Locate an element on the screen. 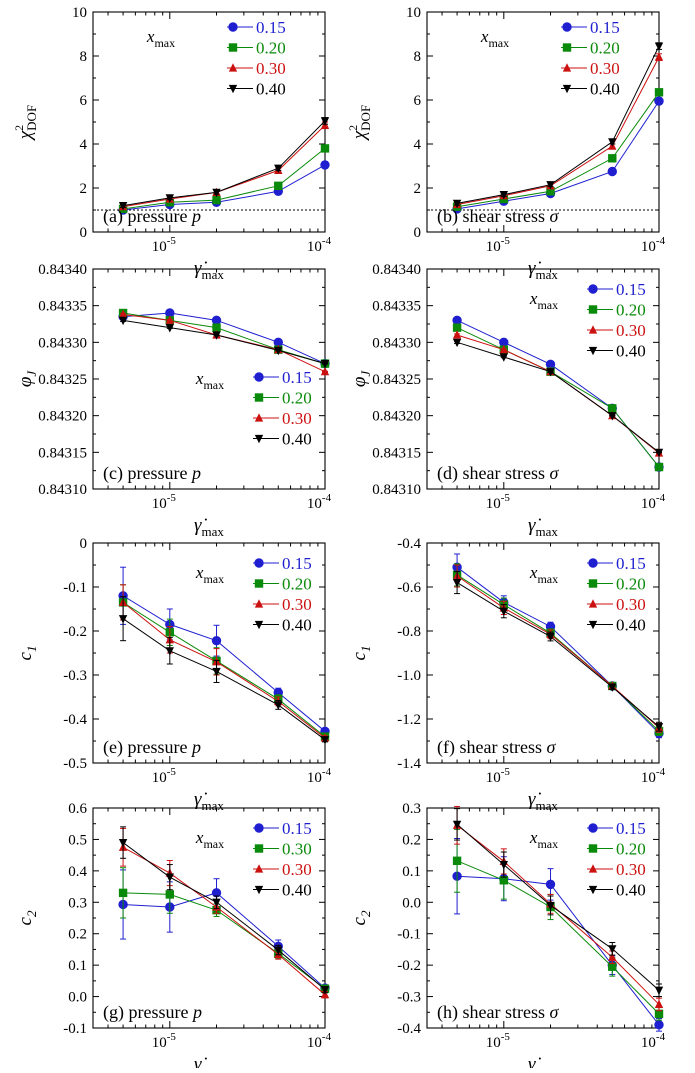 This screenshot has height=1073, width=695. y-axis-symbol: φ is located at coordinates (25, 382).